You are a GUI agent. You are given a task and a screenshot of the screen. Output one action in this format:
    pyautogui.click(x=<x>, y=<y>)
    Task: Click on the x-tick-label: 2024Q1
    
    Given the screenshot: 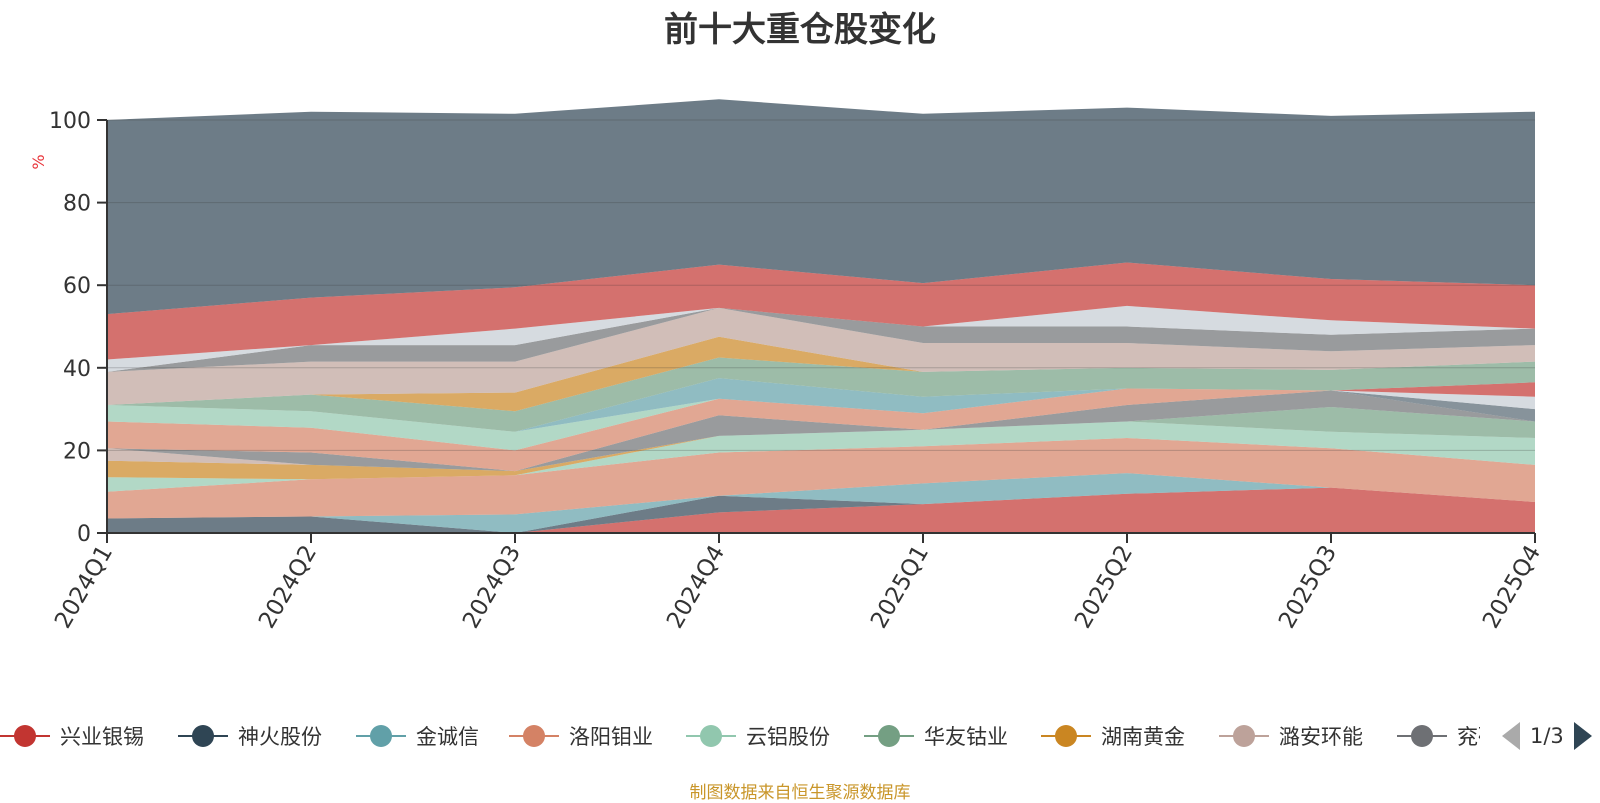 What is the action you would take?
    pyautogui.click(x=84, y=587)
    